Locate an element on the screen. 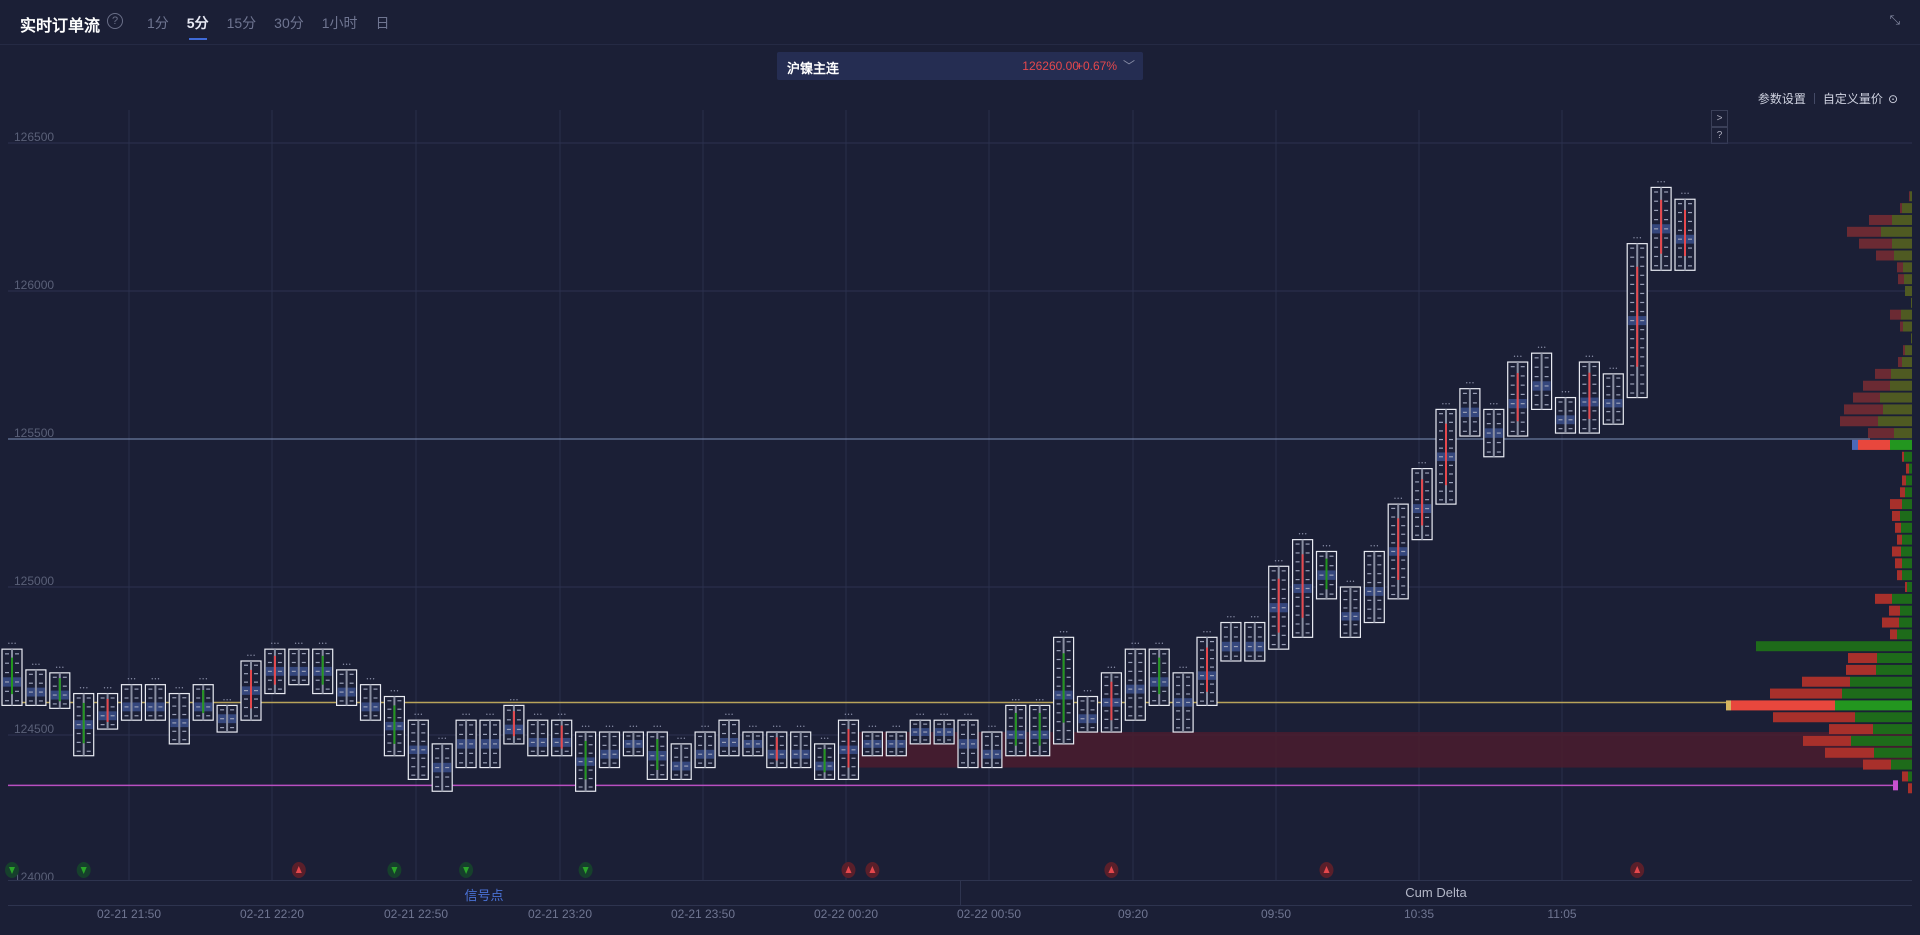 This screenshot has height=935, width=1920. y-axis-label: 124500 is located at coordinates (34, 729).